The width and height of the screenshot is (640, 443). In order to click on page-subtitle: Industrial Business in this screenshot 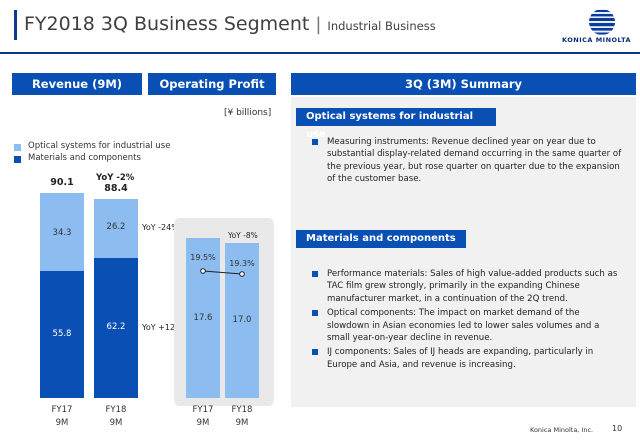, I will do `click(381, 26)`.